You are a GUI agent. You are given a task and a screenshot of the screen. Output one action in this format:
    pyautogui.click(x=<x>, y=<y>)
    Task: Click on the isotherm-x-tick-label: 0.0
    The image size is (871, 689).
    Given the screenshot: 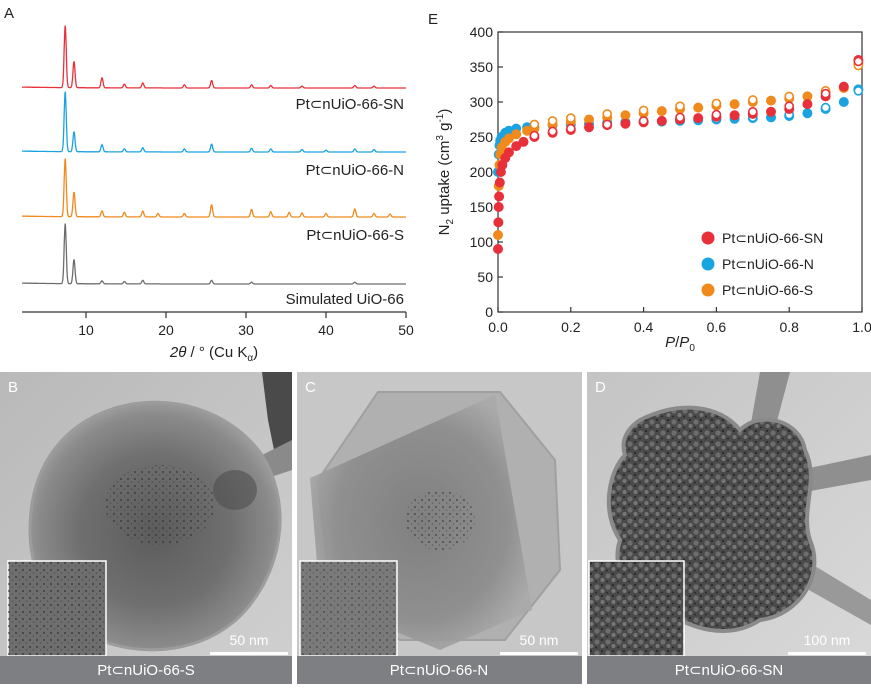 What is the action you would take?
    pyautogui.click(x=498, y=327)
    